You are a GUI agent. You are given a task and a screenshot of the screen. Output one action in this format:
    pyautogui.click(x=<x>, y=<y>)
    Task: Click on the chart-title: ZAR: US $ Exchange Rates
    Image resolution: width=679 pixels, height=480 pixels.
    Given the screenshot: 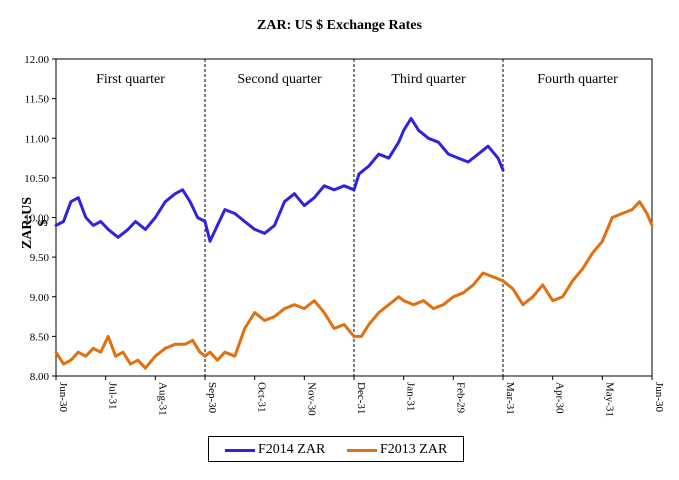 What is the action you would take?
    pyautogui.click(x=339, y=25)
    